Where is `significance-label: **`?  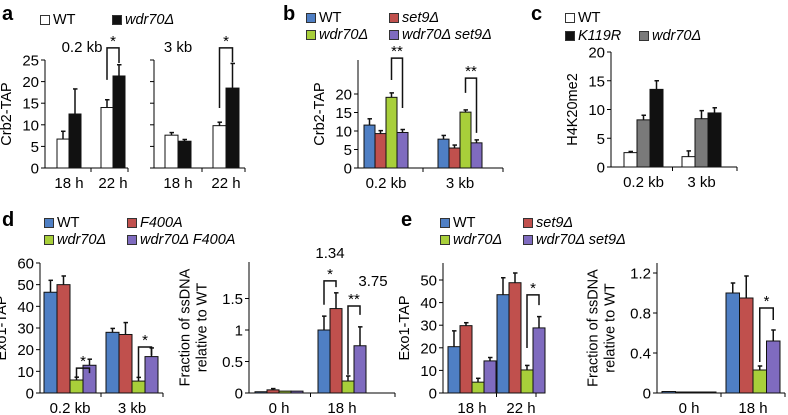
significance-label: ** is located at coordinates (354, 299).